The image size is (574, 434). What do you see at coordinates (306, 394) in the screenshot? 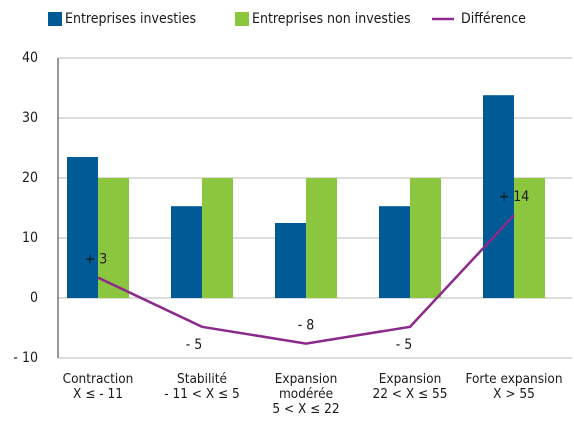
I see `x-tick-label: Expansion modérée 5 < X ≤ 22` at bounding box center [306, 394].